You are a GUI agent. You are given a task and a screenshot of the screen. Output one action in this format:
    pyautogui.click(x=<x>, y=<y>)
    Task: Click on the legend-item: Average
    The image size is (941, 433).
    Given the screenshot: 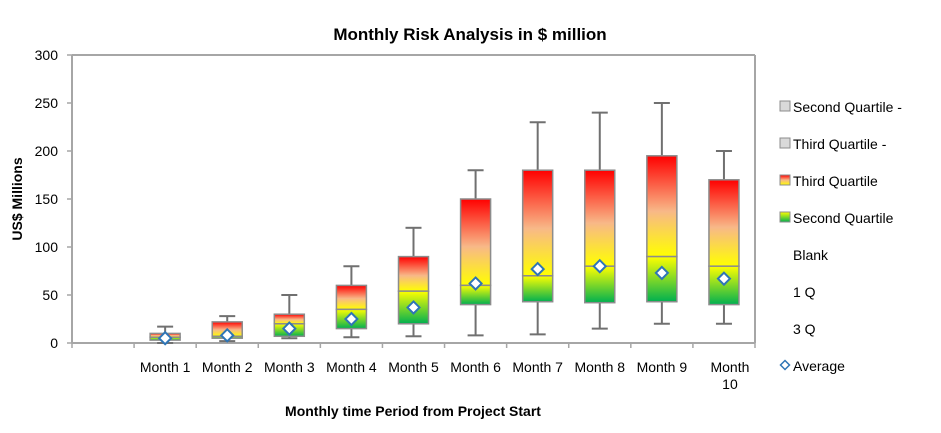 What is the action you would take?
    pyautogui.click(x=812, y=366)
    